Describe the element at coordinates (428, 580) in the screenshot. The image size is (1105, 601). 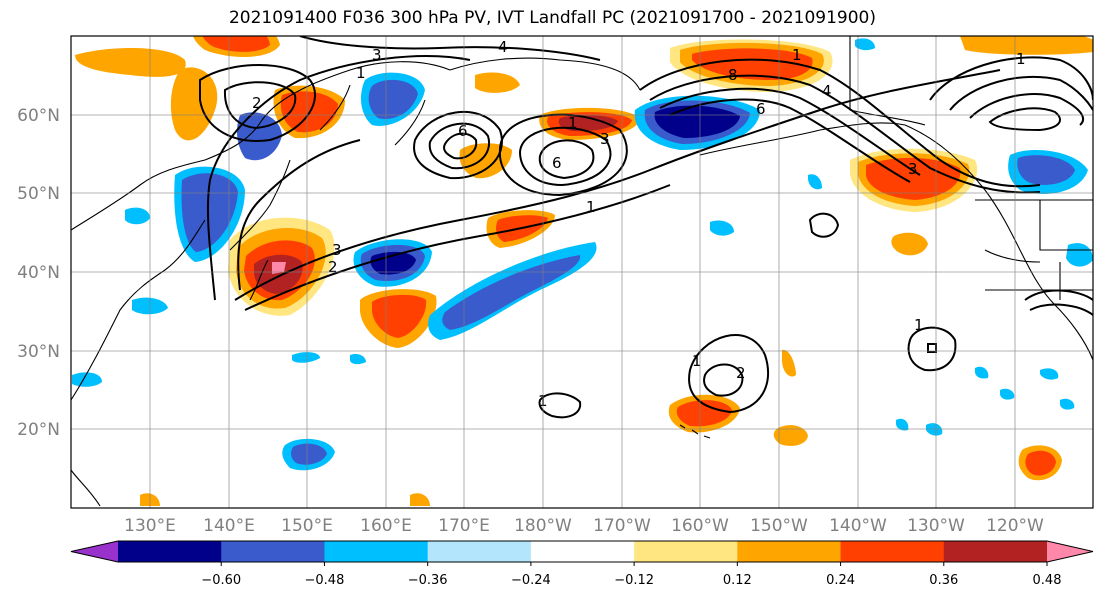
I see `colorbar-tick-label: −0.36` at that location.